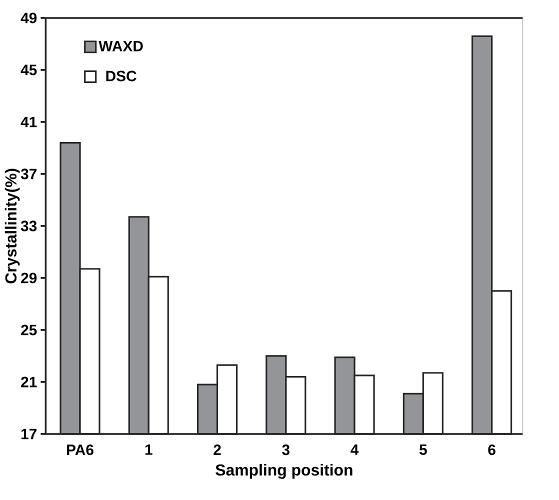 The image size is (559, 500). I want to click on y-tick-label: 29, so click(29, 278).